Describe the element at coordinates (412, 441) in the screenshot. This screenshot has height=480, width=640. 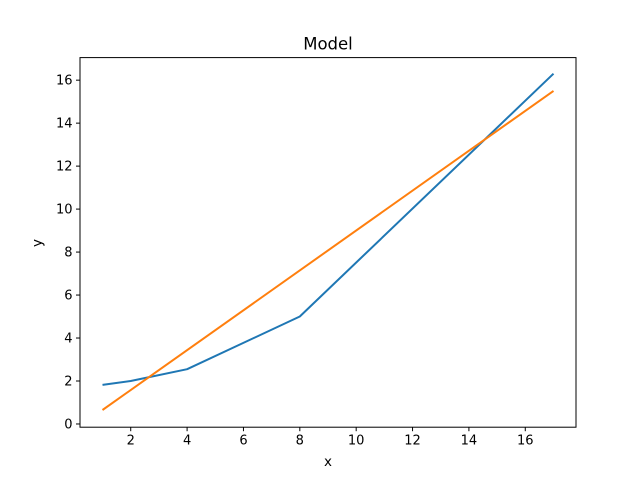
I see `x-tick-label: 12` at that location.